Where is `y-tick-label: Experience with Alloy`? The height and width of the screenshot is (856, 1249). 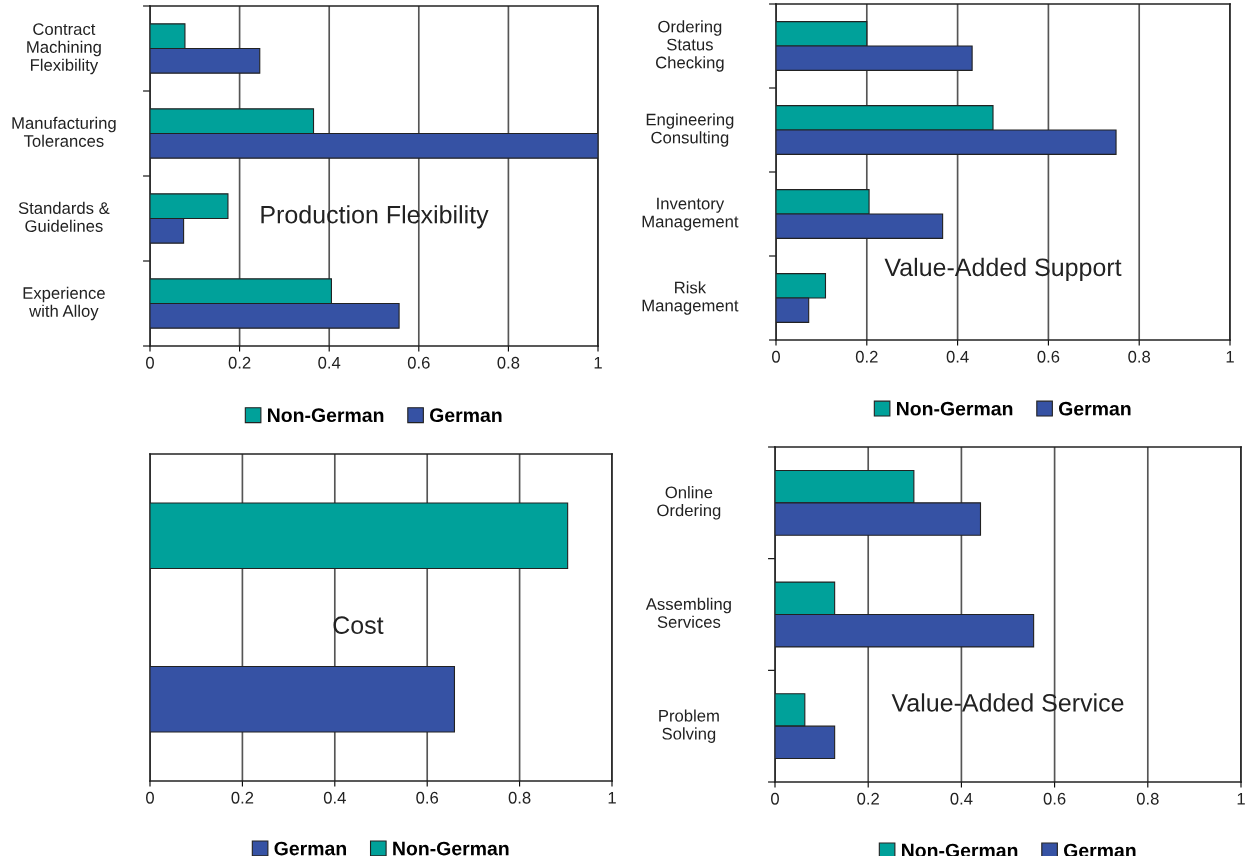
y-tick-label: Experience with Alloy is located at coordinates (64, 303).